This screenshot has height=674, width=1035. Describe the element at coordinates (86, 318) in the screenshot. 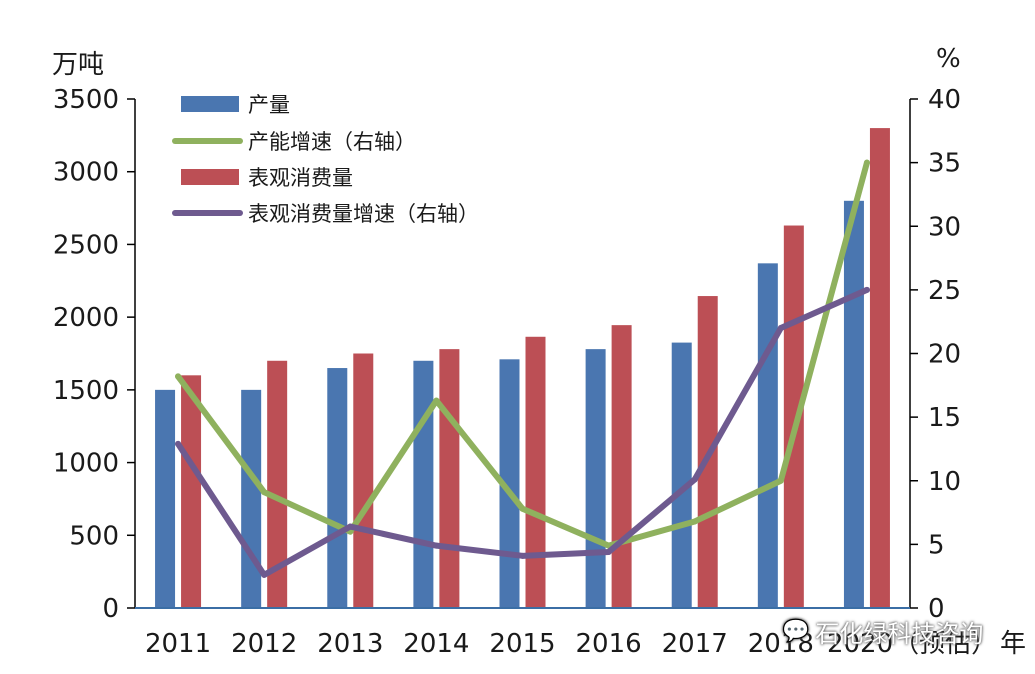

I see `left-tick-label: 2000` at that location.